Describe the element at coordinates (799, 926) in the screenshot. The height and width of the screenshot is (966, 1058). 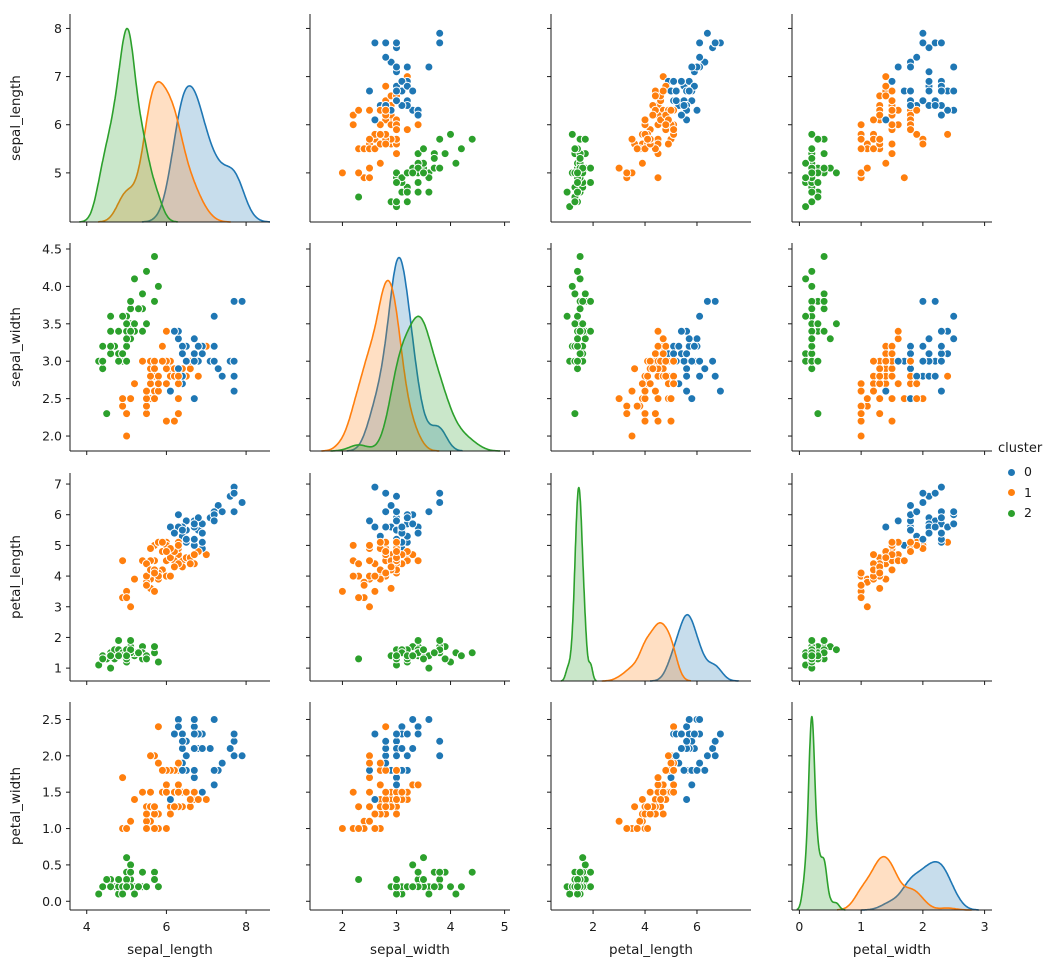
I see `x-tick-label: 0` at that location.